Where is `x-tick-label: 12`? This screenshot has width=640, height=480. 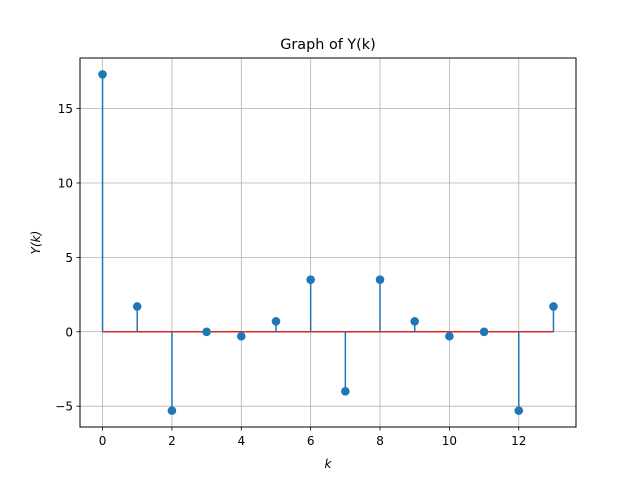
x-tick-label: 12 is located at coordinates (518, 441).